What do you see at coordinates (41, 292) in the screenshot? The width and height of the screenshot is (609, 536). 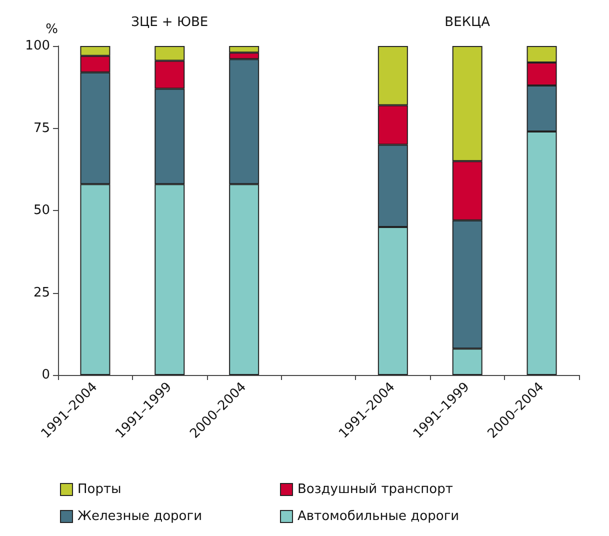 I see `y-tick-label: 25` at bounding box center [41, 292].